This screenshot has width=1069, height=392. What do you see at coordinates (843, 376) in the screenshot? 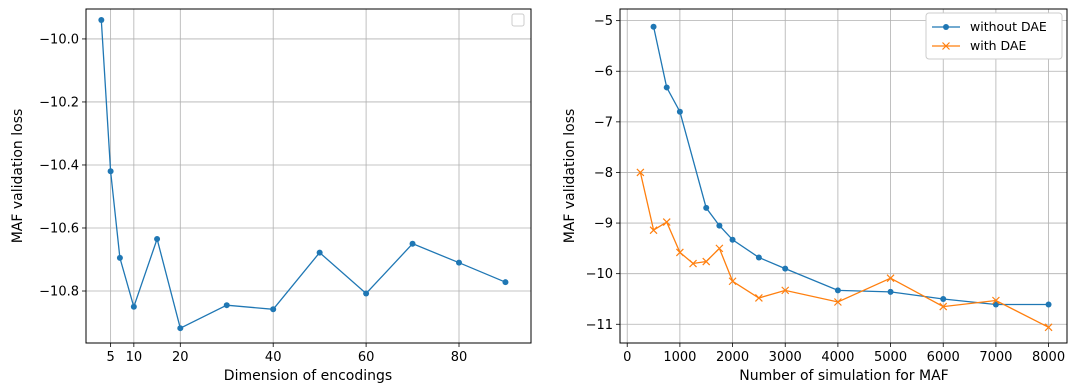
I see `right-x-axis-label: Number of simulation for MAF` at bounding box center [843, 376].